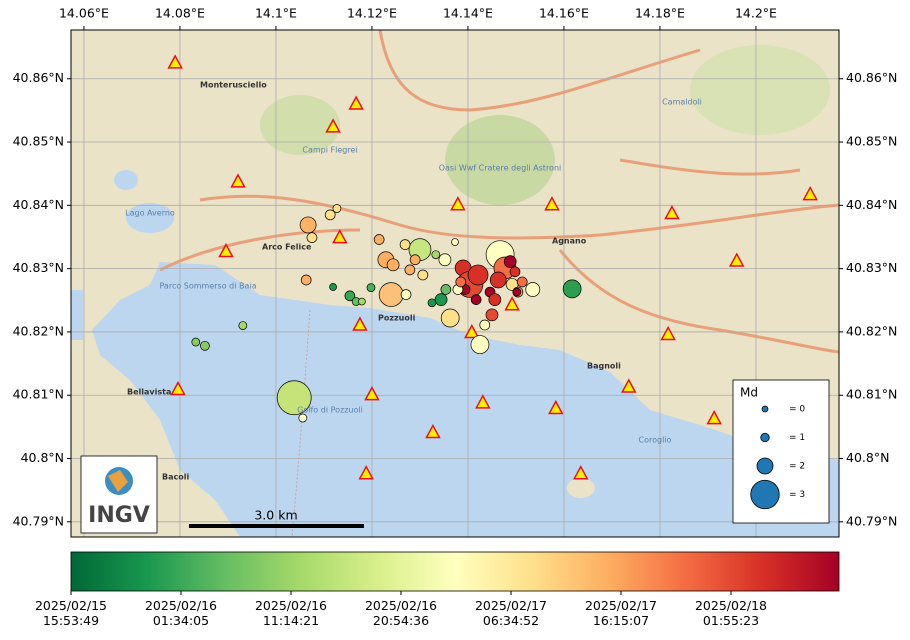  I want to click on place-name: Coroglio, so click(655, 440).